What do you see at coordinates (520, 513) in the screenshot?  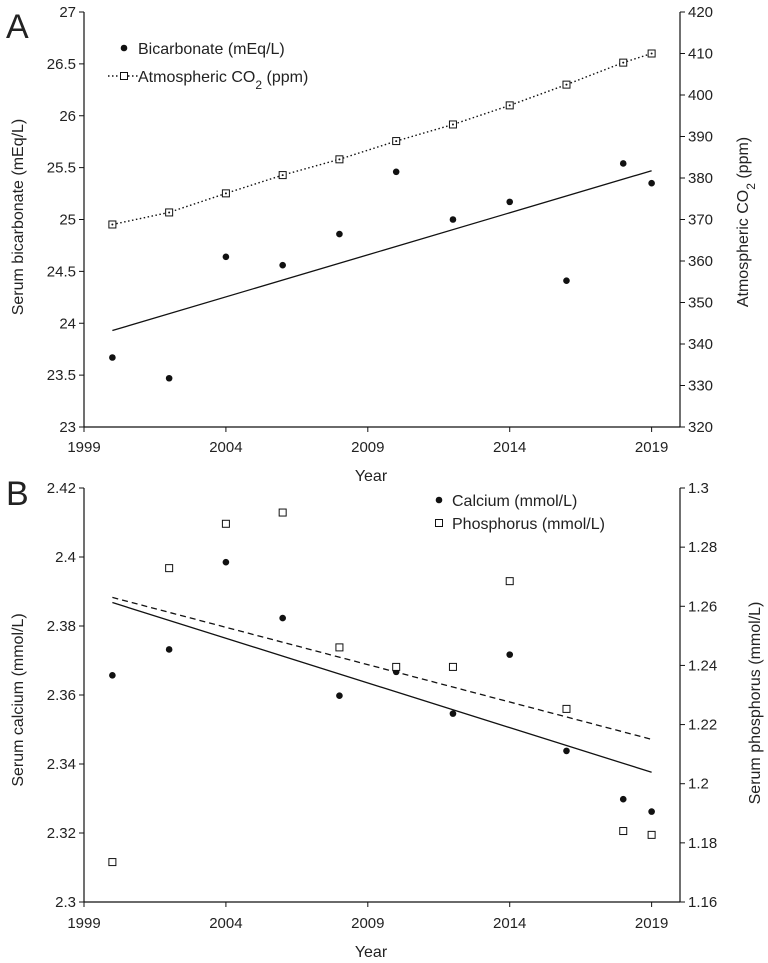 I see `panel-b-legend: Calcium (mmol/L) Phosphorus (mmol/L)` at bounding box center [520, 513].